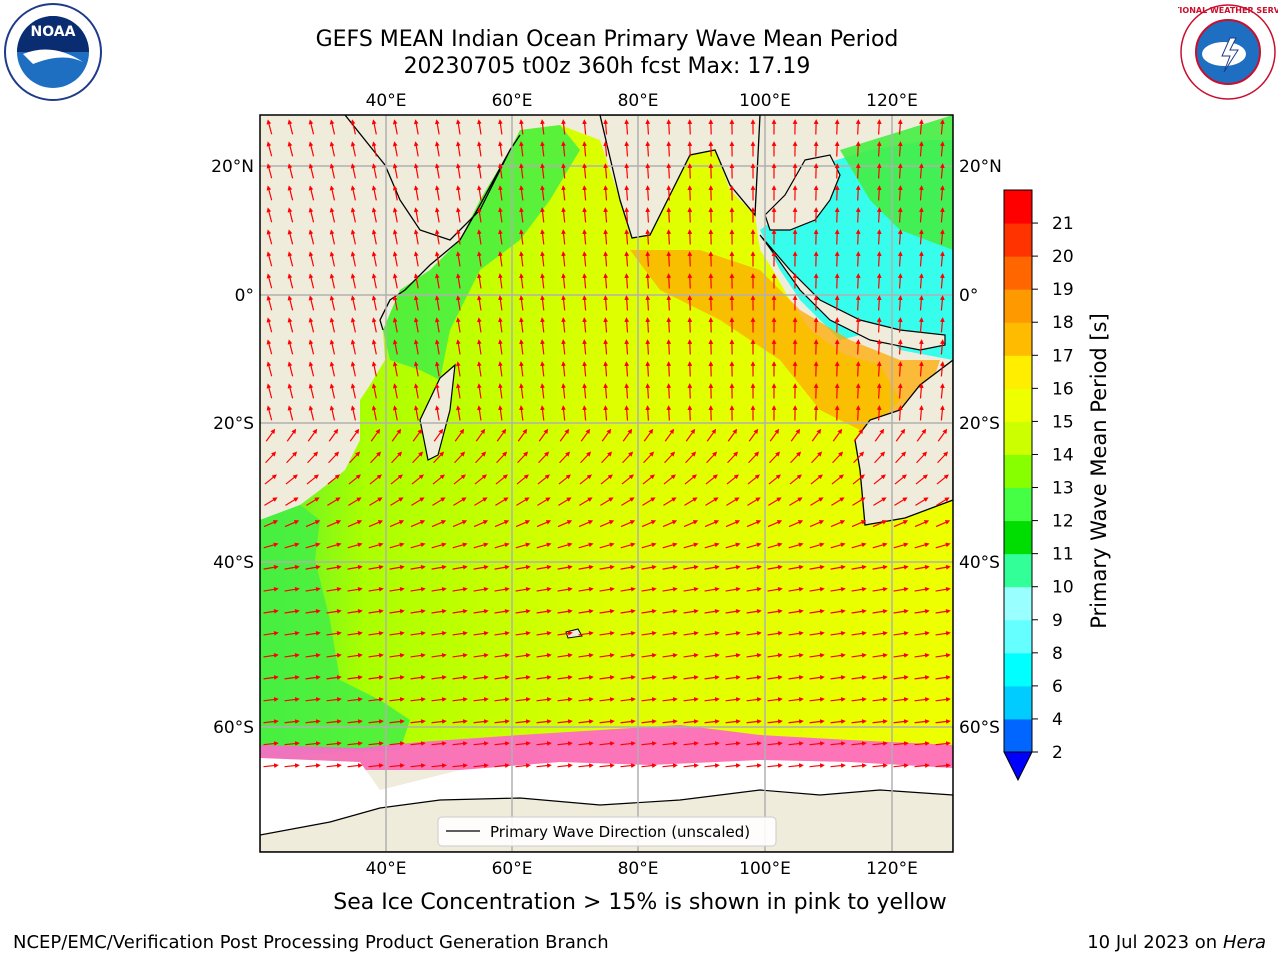  I want to click on footer-date: 10 Jul 2023 on Hera, so click(1176, 942).